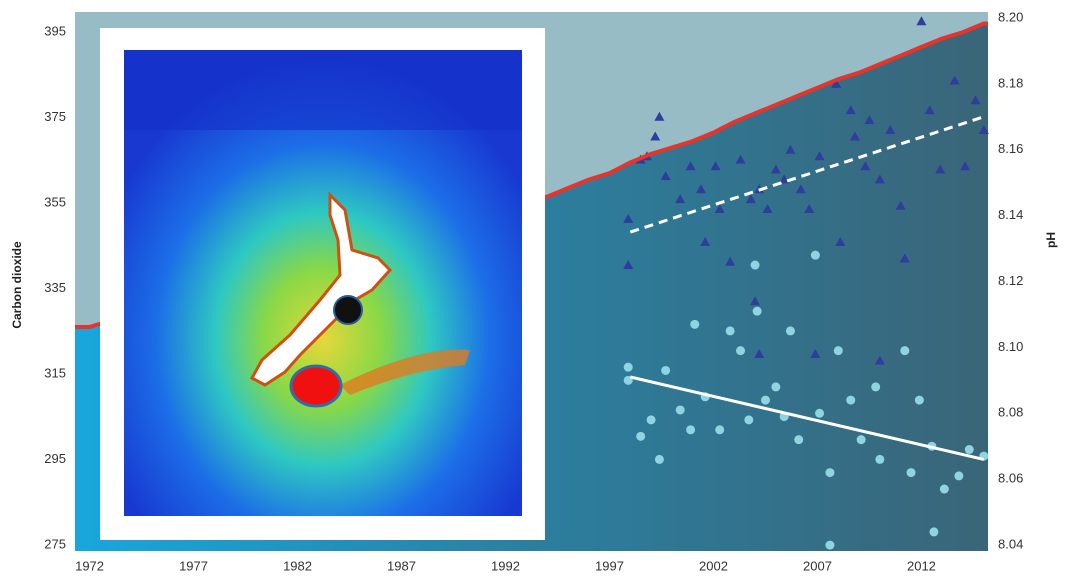 This screenshot has width=1067, height=581. What do you see at coordinates (609, 565) in the screenshot?
I see `x-tick-label: 1997` at bounding box center [609, 565].